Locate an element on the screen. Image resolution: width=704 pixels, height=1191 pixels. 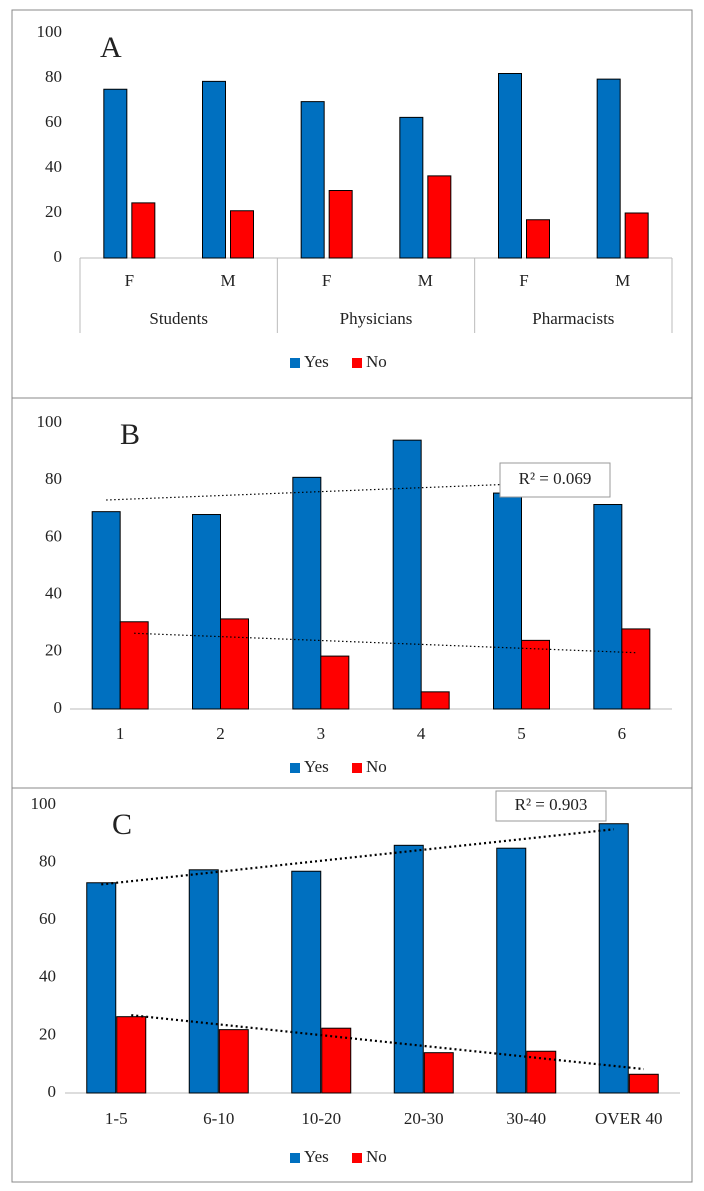
group-label: Pharmacists is located at coordinates (573, 318).